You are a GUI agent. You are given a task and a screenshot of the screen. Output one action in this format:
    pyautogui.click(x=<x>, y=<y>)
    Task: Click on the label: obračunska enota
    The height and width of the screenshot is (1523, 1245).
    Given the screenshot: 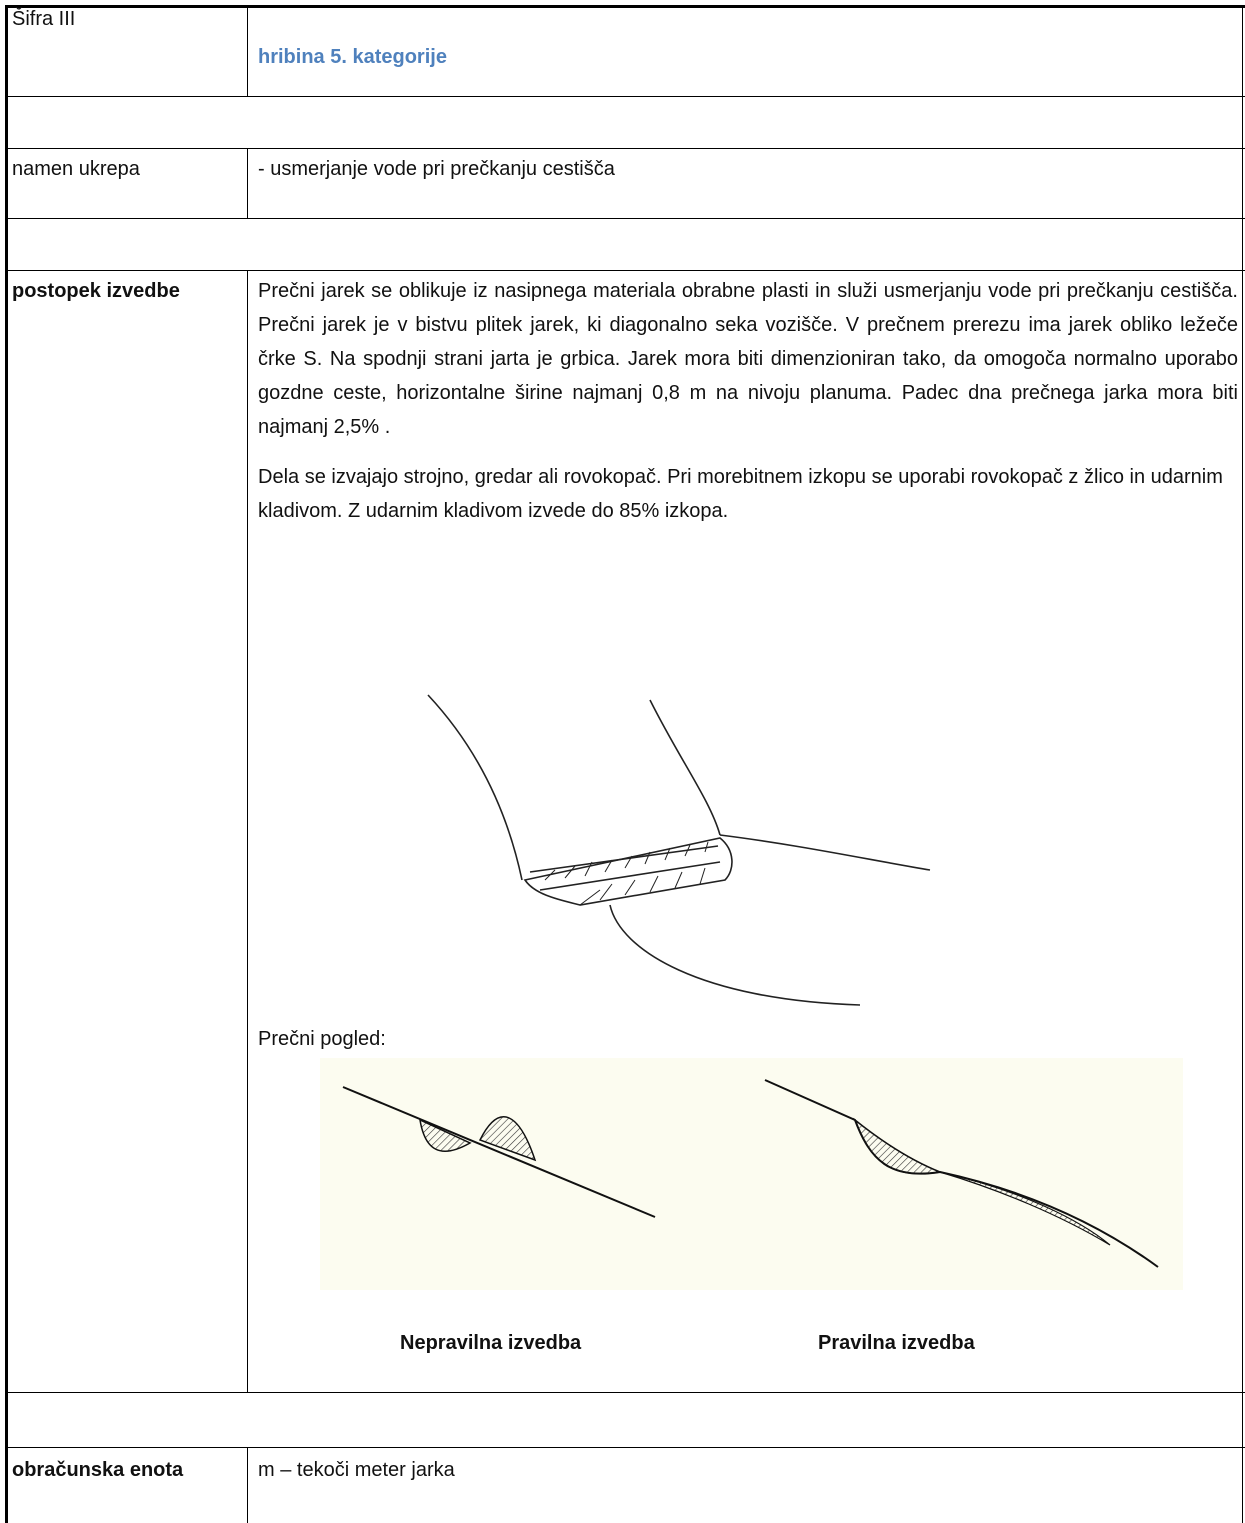 What is the action you would take?
    pyautogui.click(x=98, y=1470)
    